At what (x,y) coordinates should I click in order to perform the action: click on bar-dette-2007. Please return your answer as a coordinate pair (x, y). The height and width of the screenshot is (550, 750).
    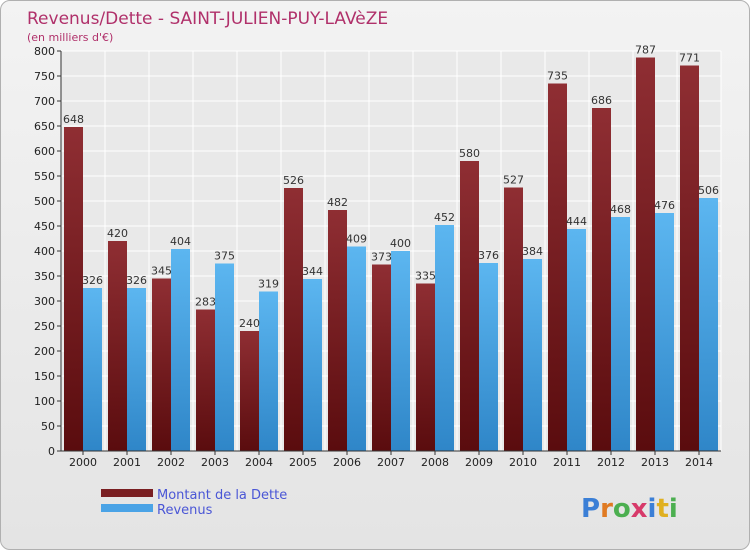
    Looking at the image, I should click on (381, 357).